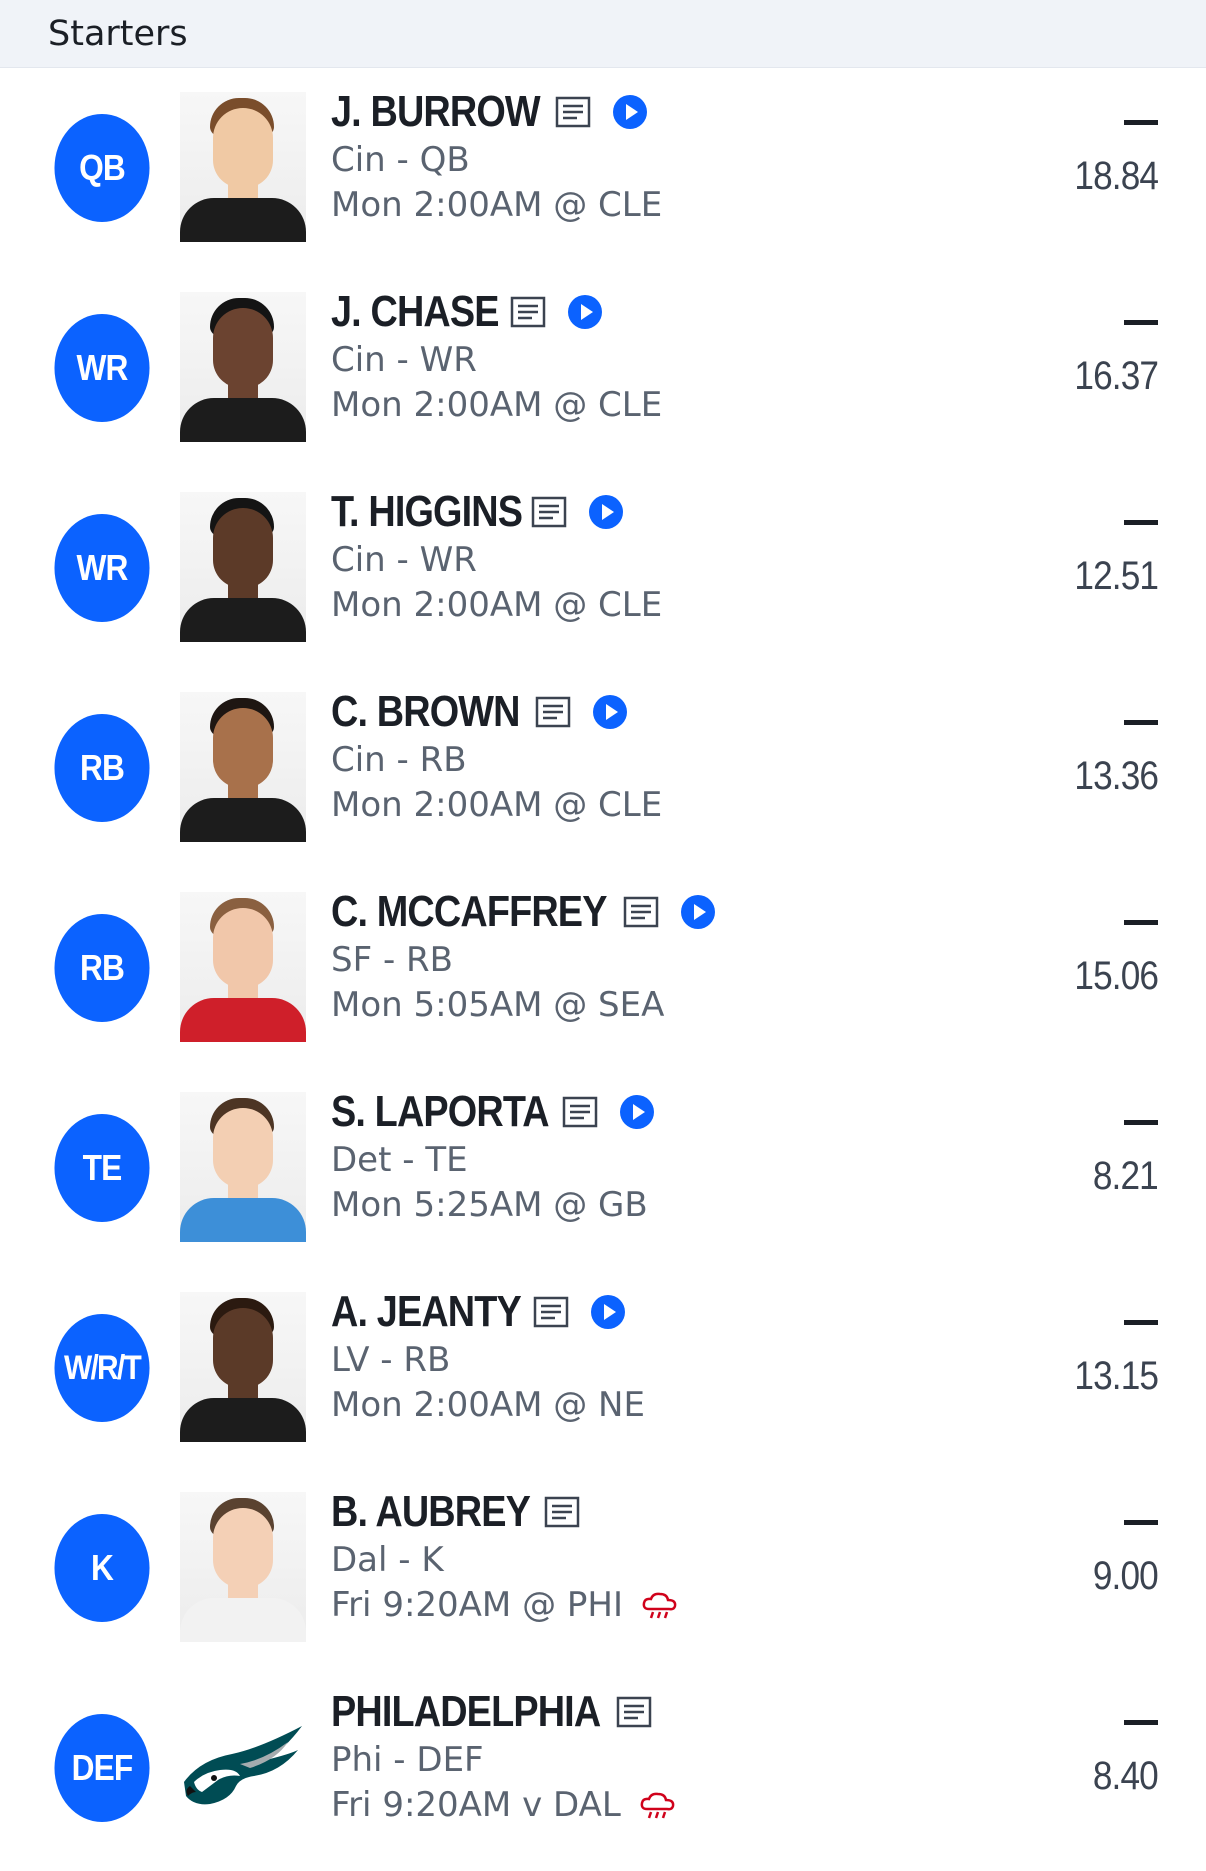  Describe the element at coordinates (399, 1160) in the screenshot. I see `team-position: Det - TE` at that location.